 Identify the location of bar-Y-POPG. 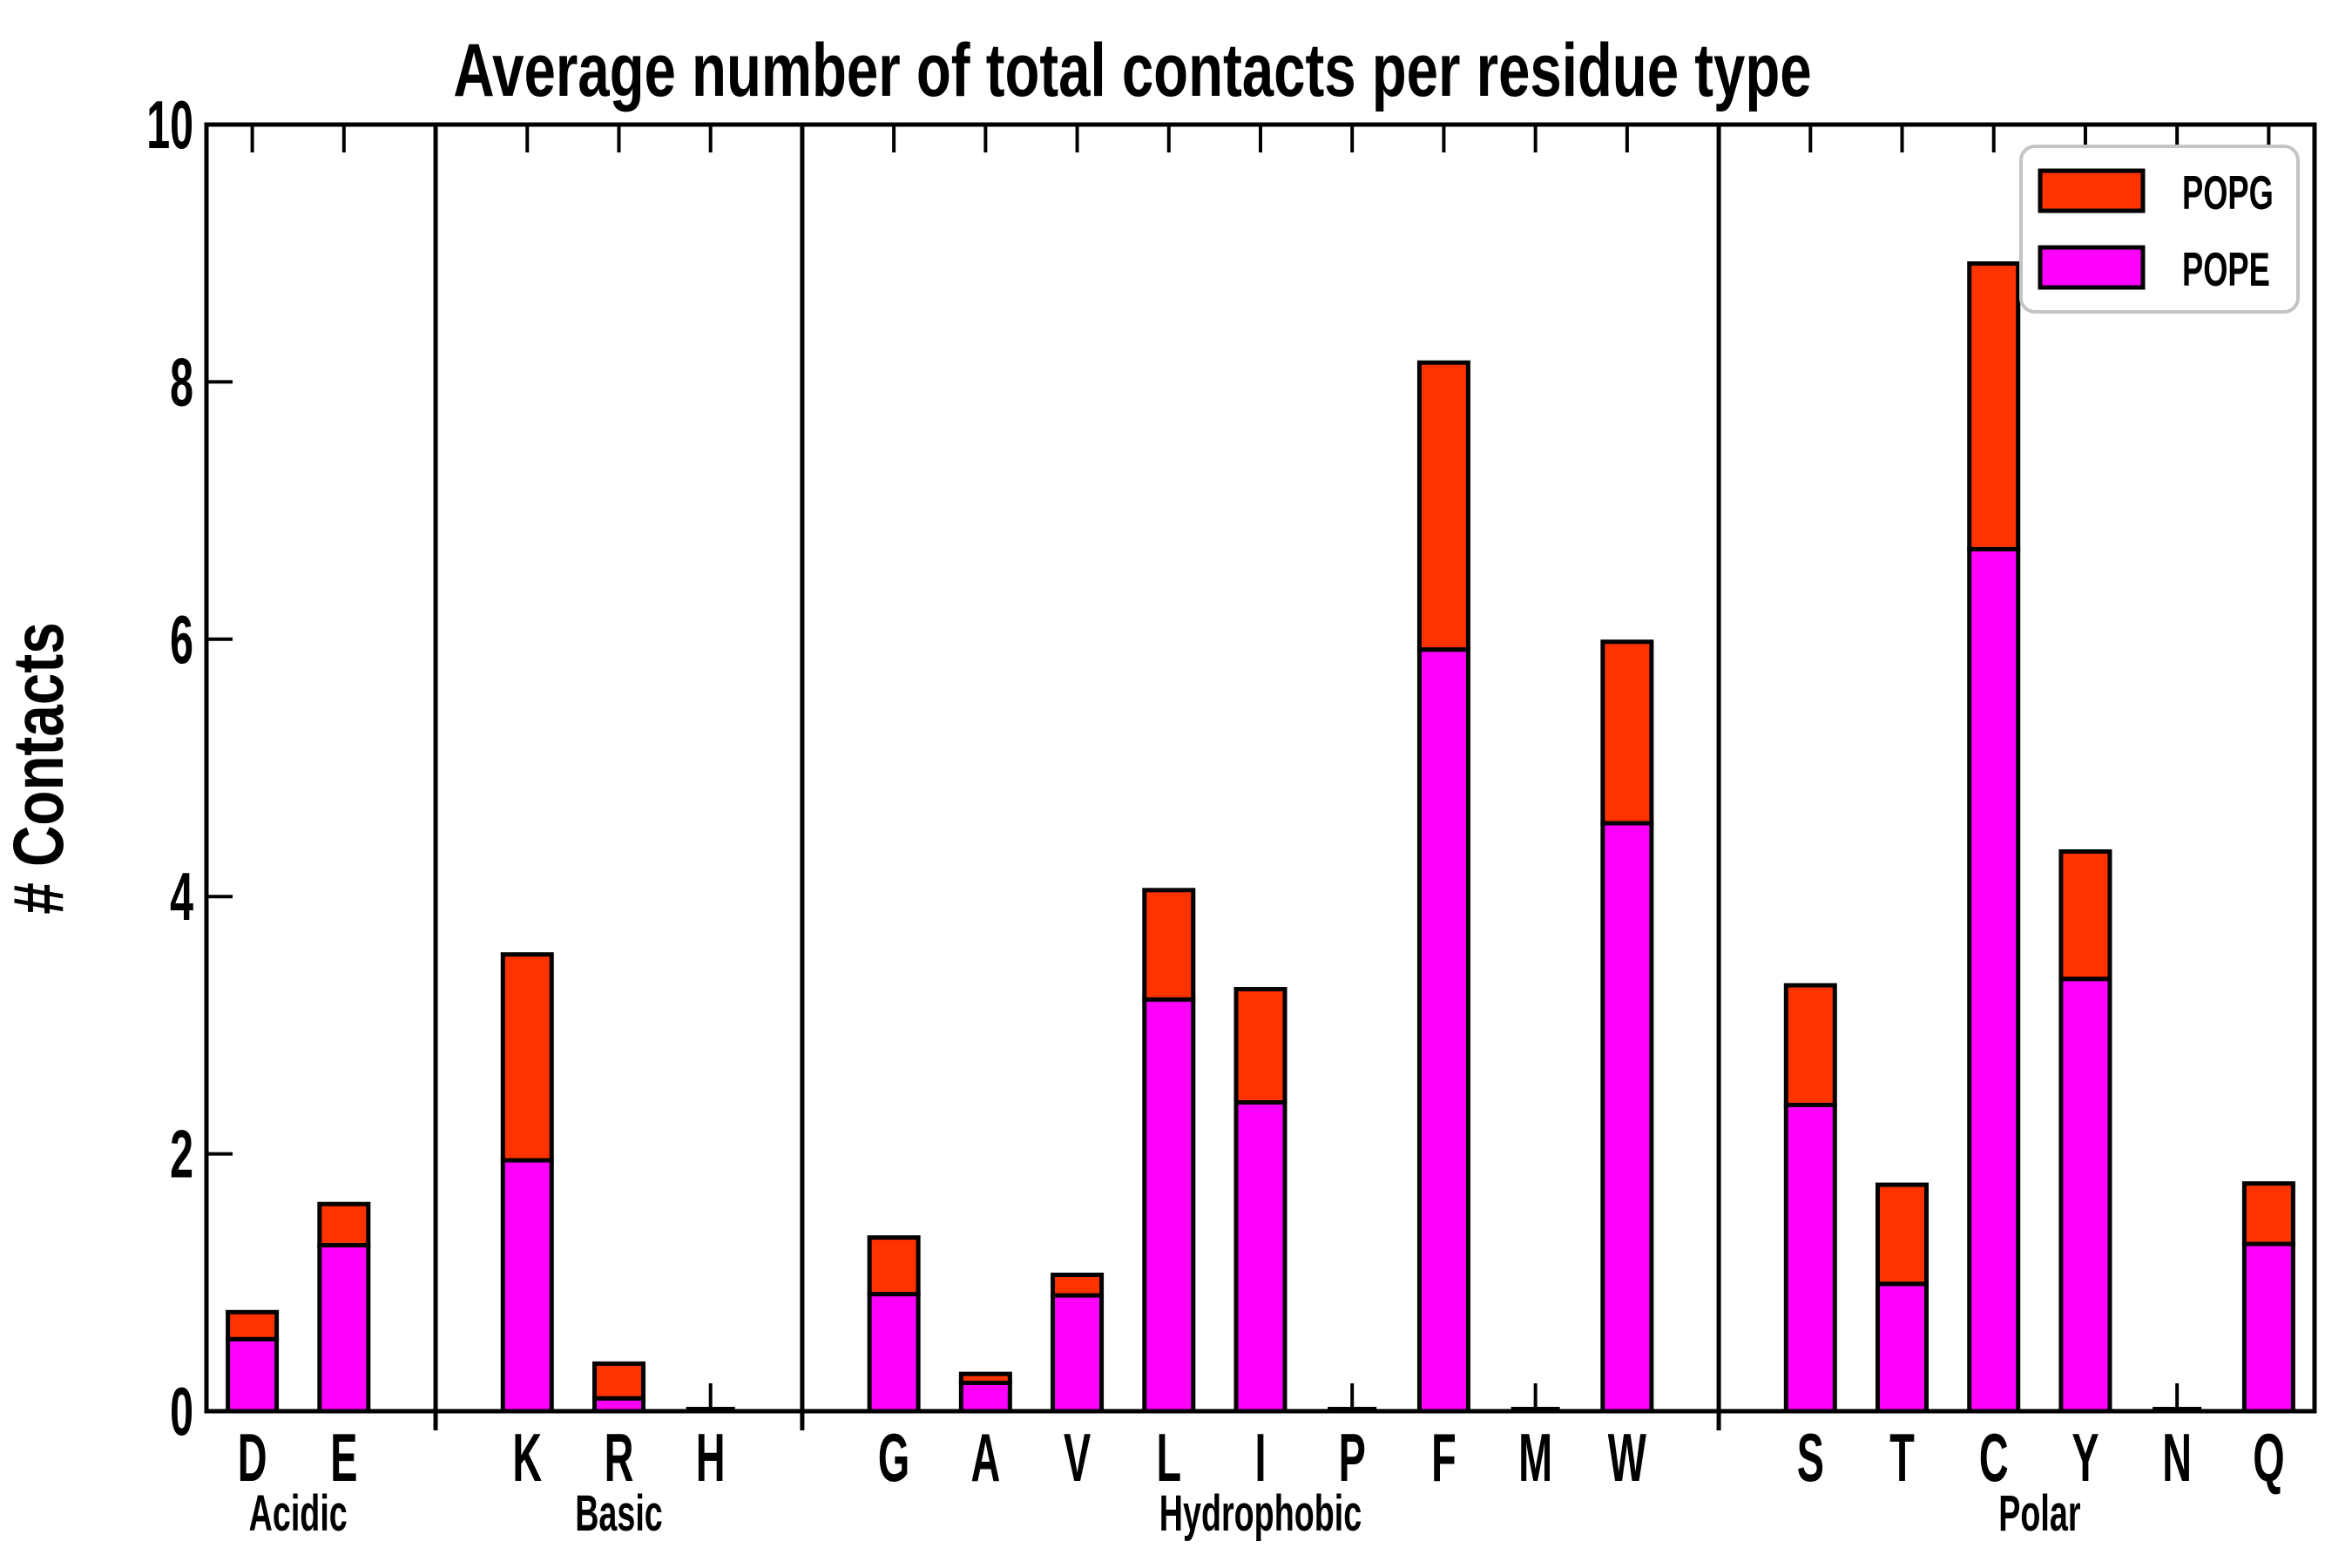
(2085, 916).